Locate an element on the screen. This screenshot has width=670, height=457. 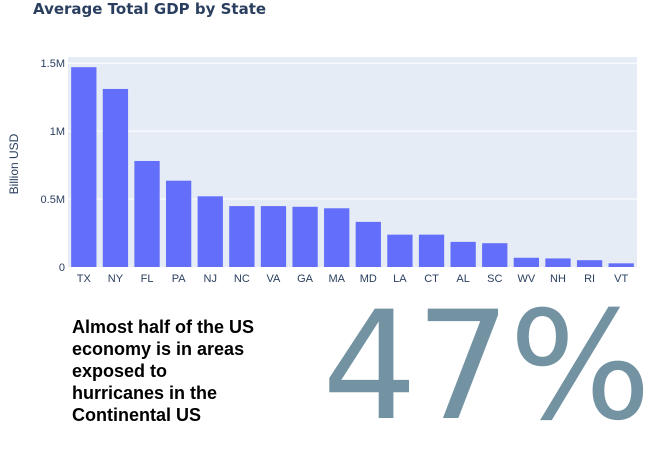
bar-md is located at coordinates (368, 244).